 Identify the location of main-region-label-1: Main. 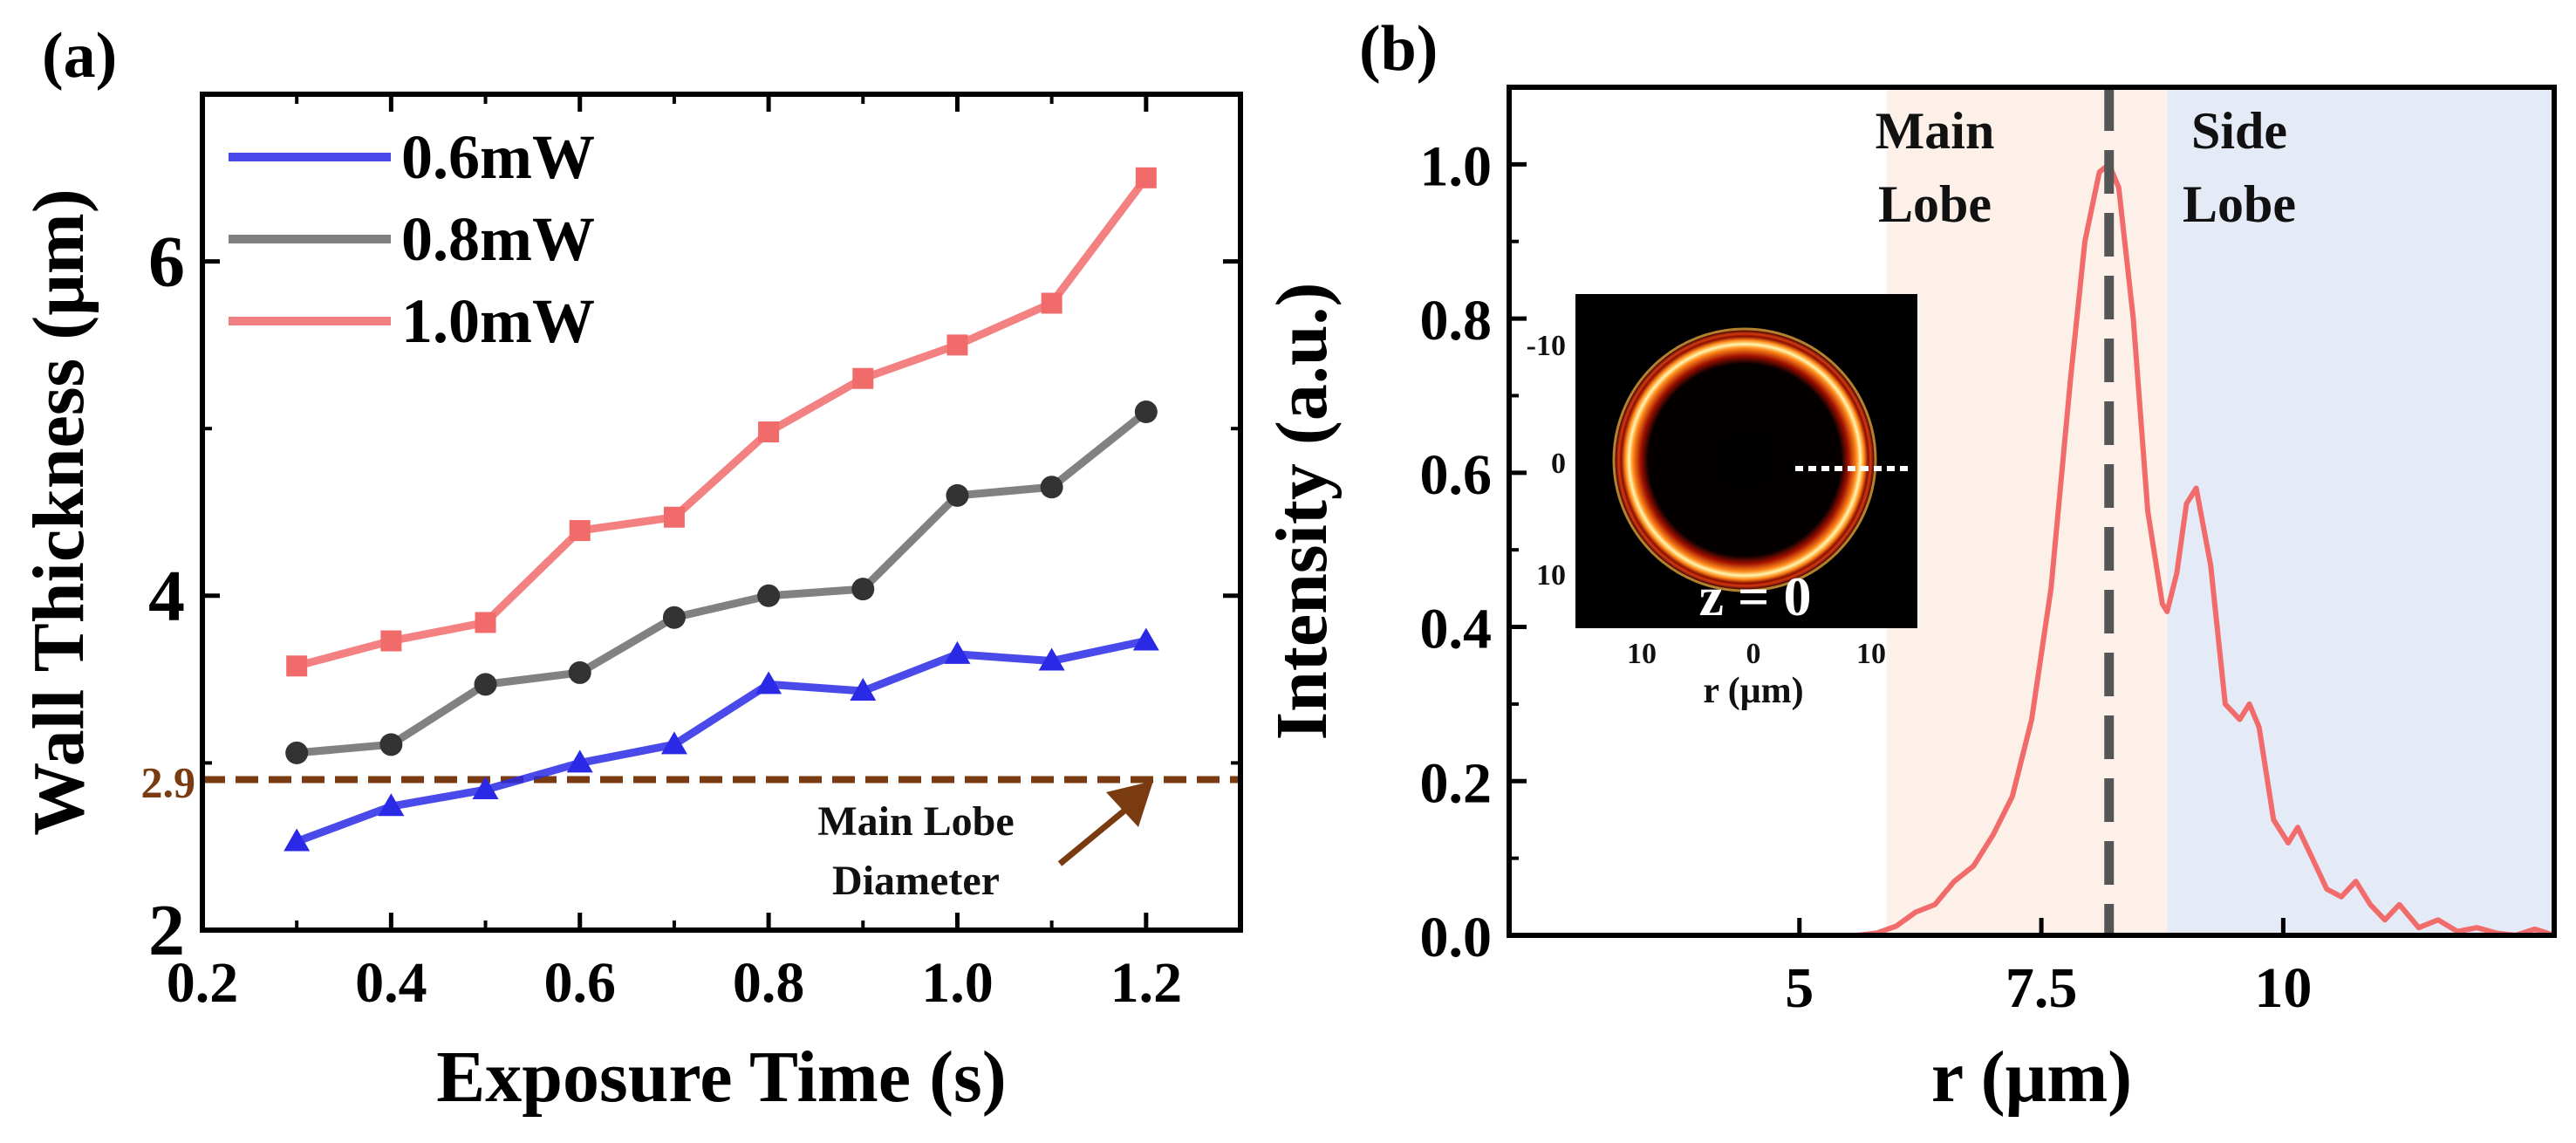
(1935, 131).